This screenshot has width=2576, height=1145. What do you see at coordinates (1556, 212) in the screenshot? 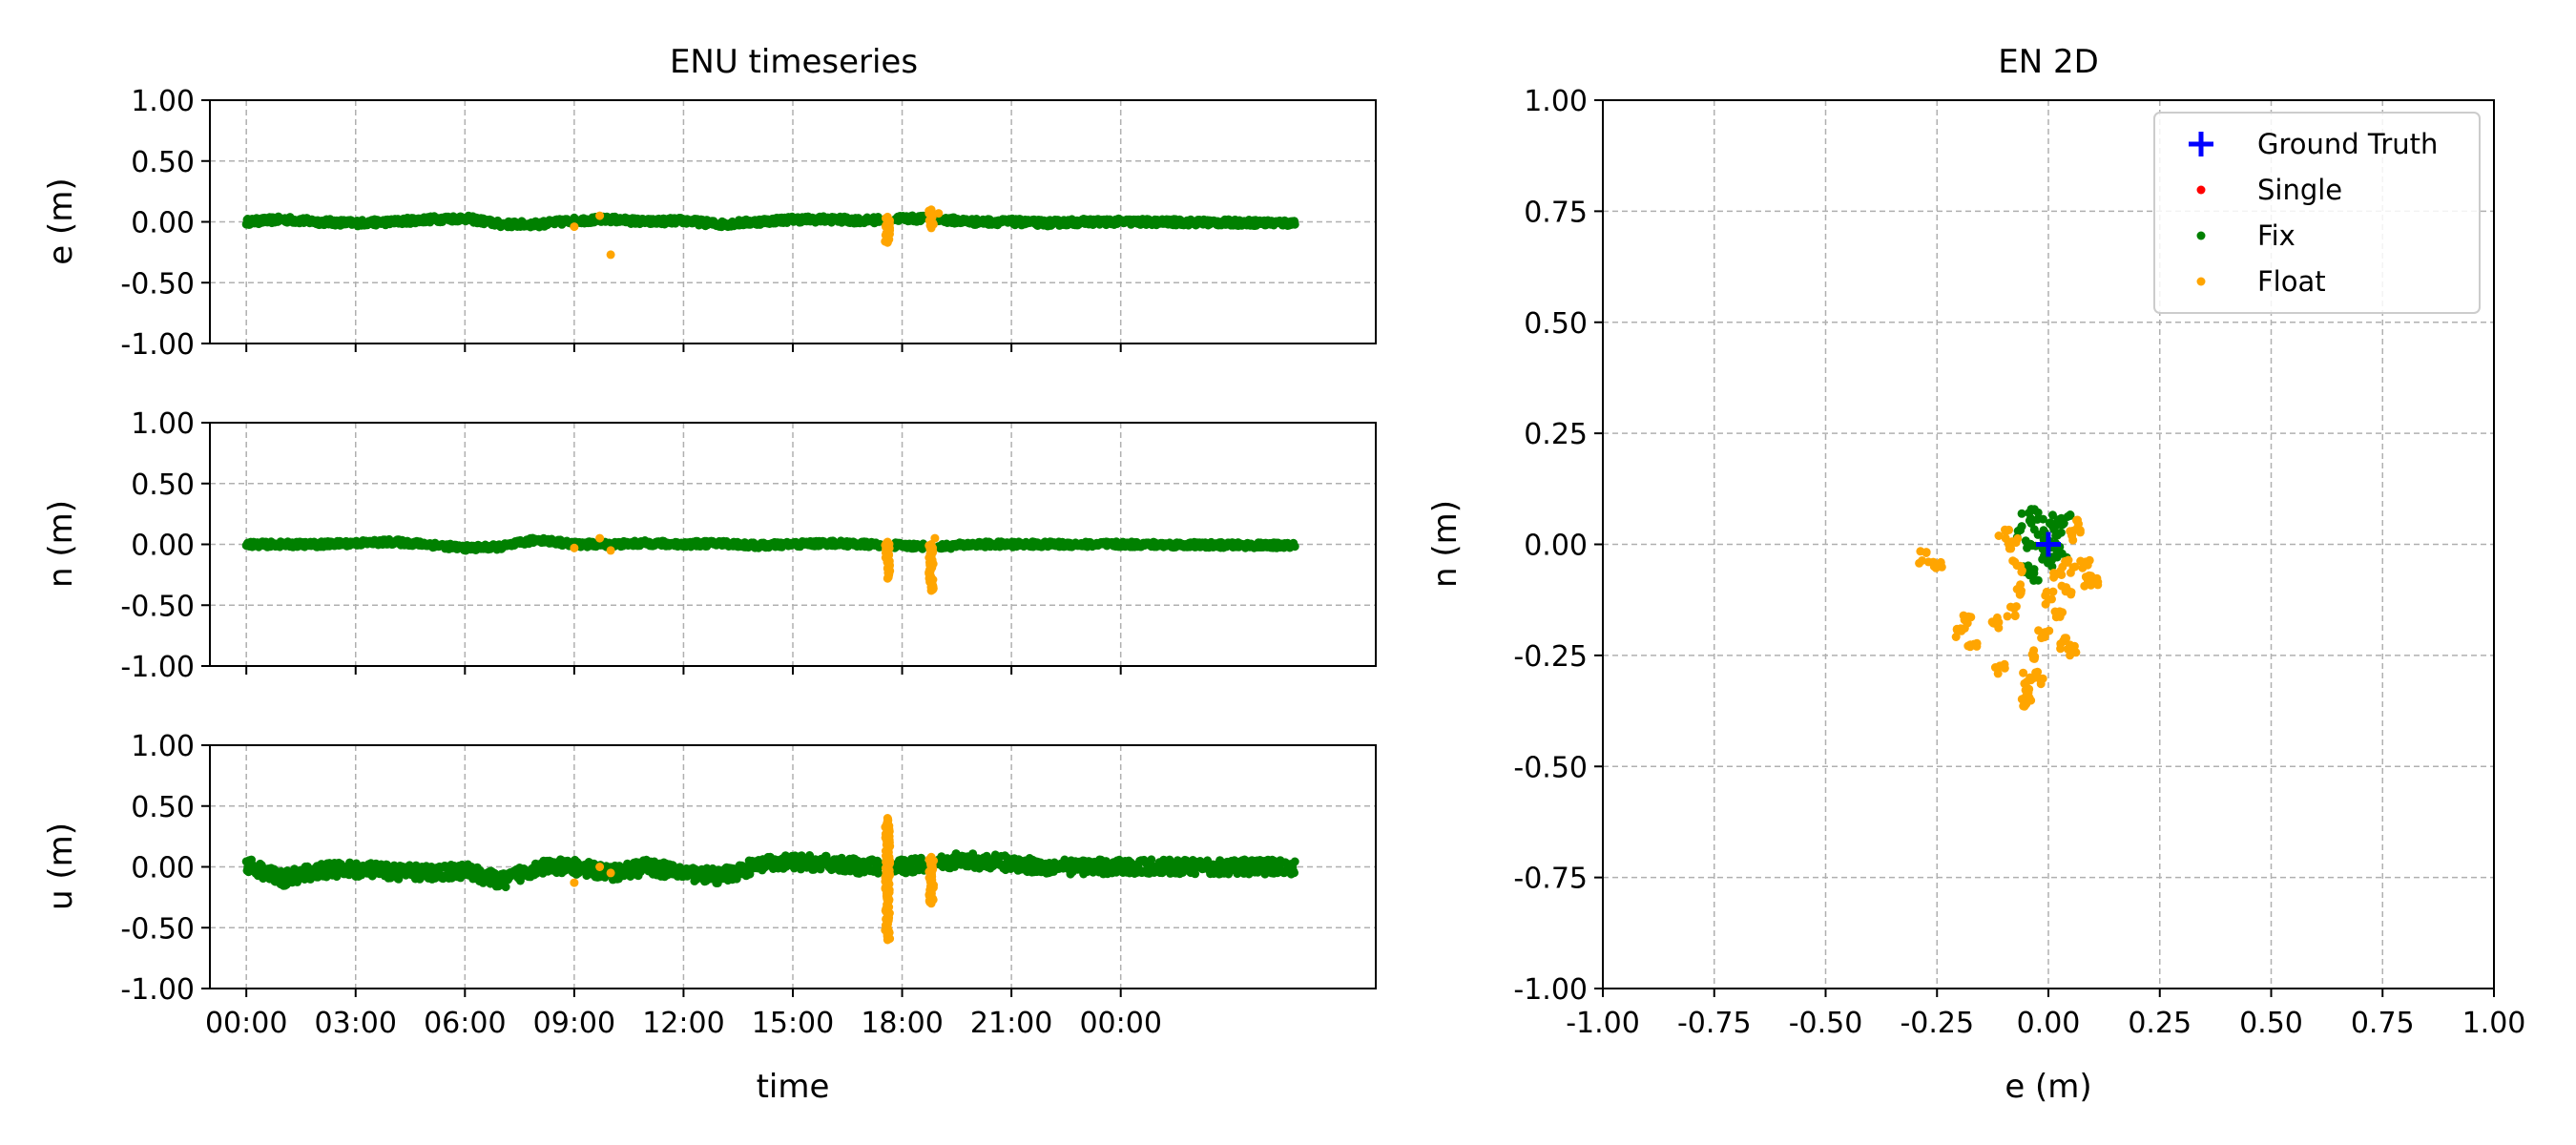
I see `y-tick-label: 0.75` at bounding box center [1556, 212].